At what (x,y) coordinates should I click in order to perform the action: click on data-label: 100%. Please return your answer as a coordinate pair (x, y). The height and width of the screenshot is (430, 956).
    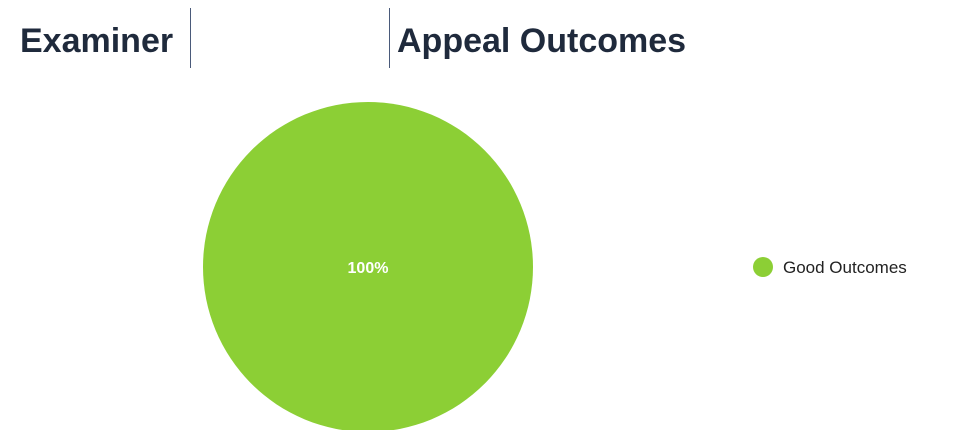
    Looking at the image, I should click on (368, 268).